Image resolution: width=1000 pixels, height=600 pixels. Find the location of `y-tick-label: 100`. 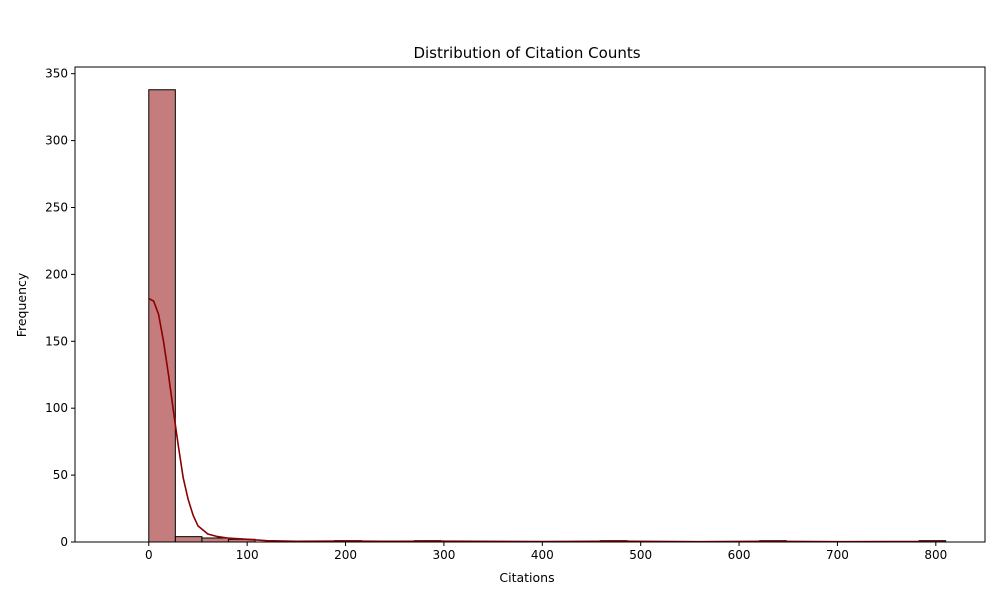

y-tick-label: 100 is located at coordinates (56, 408).